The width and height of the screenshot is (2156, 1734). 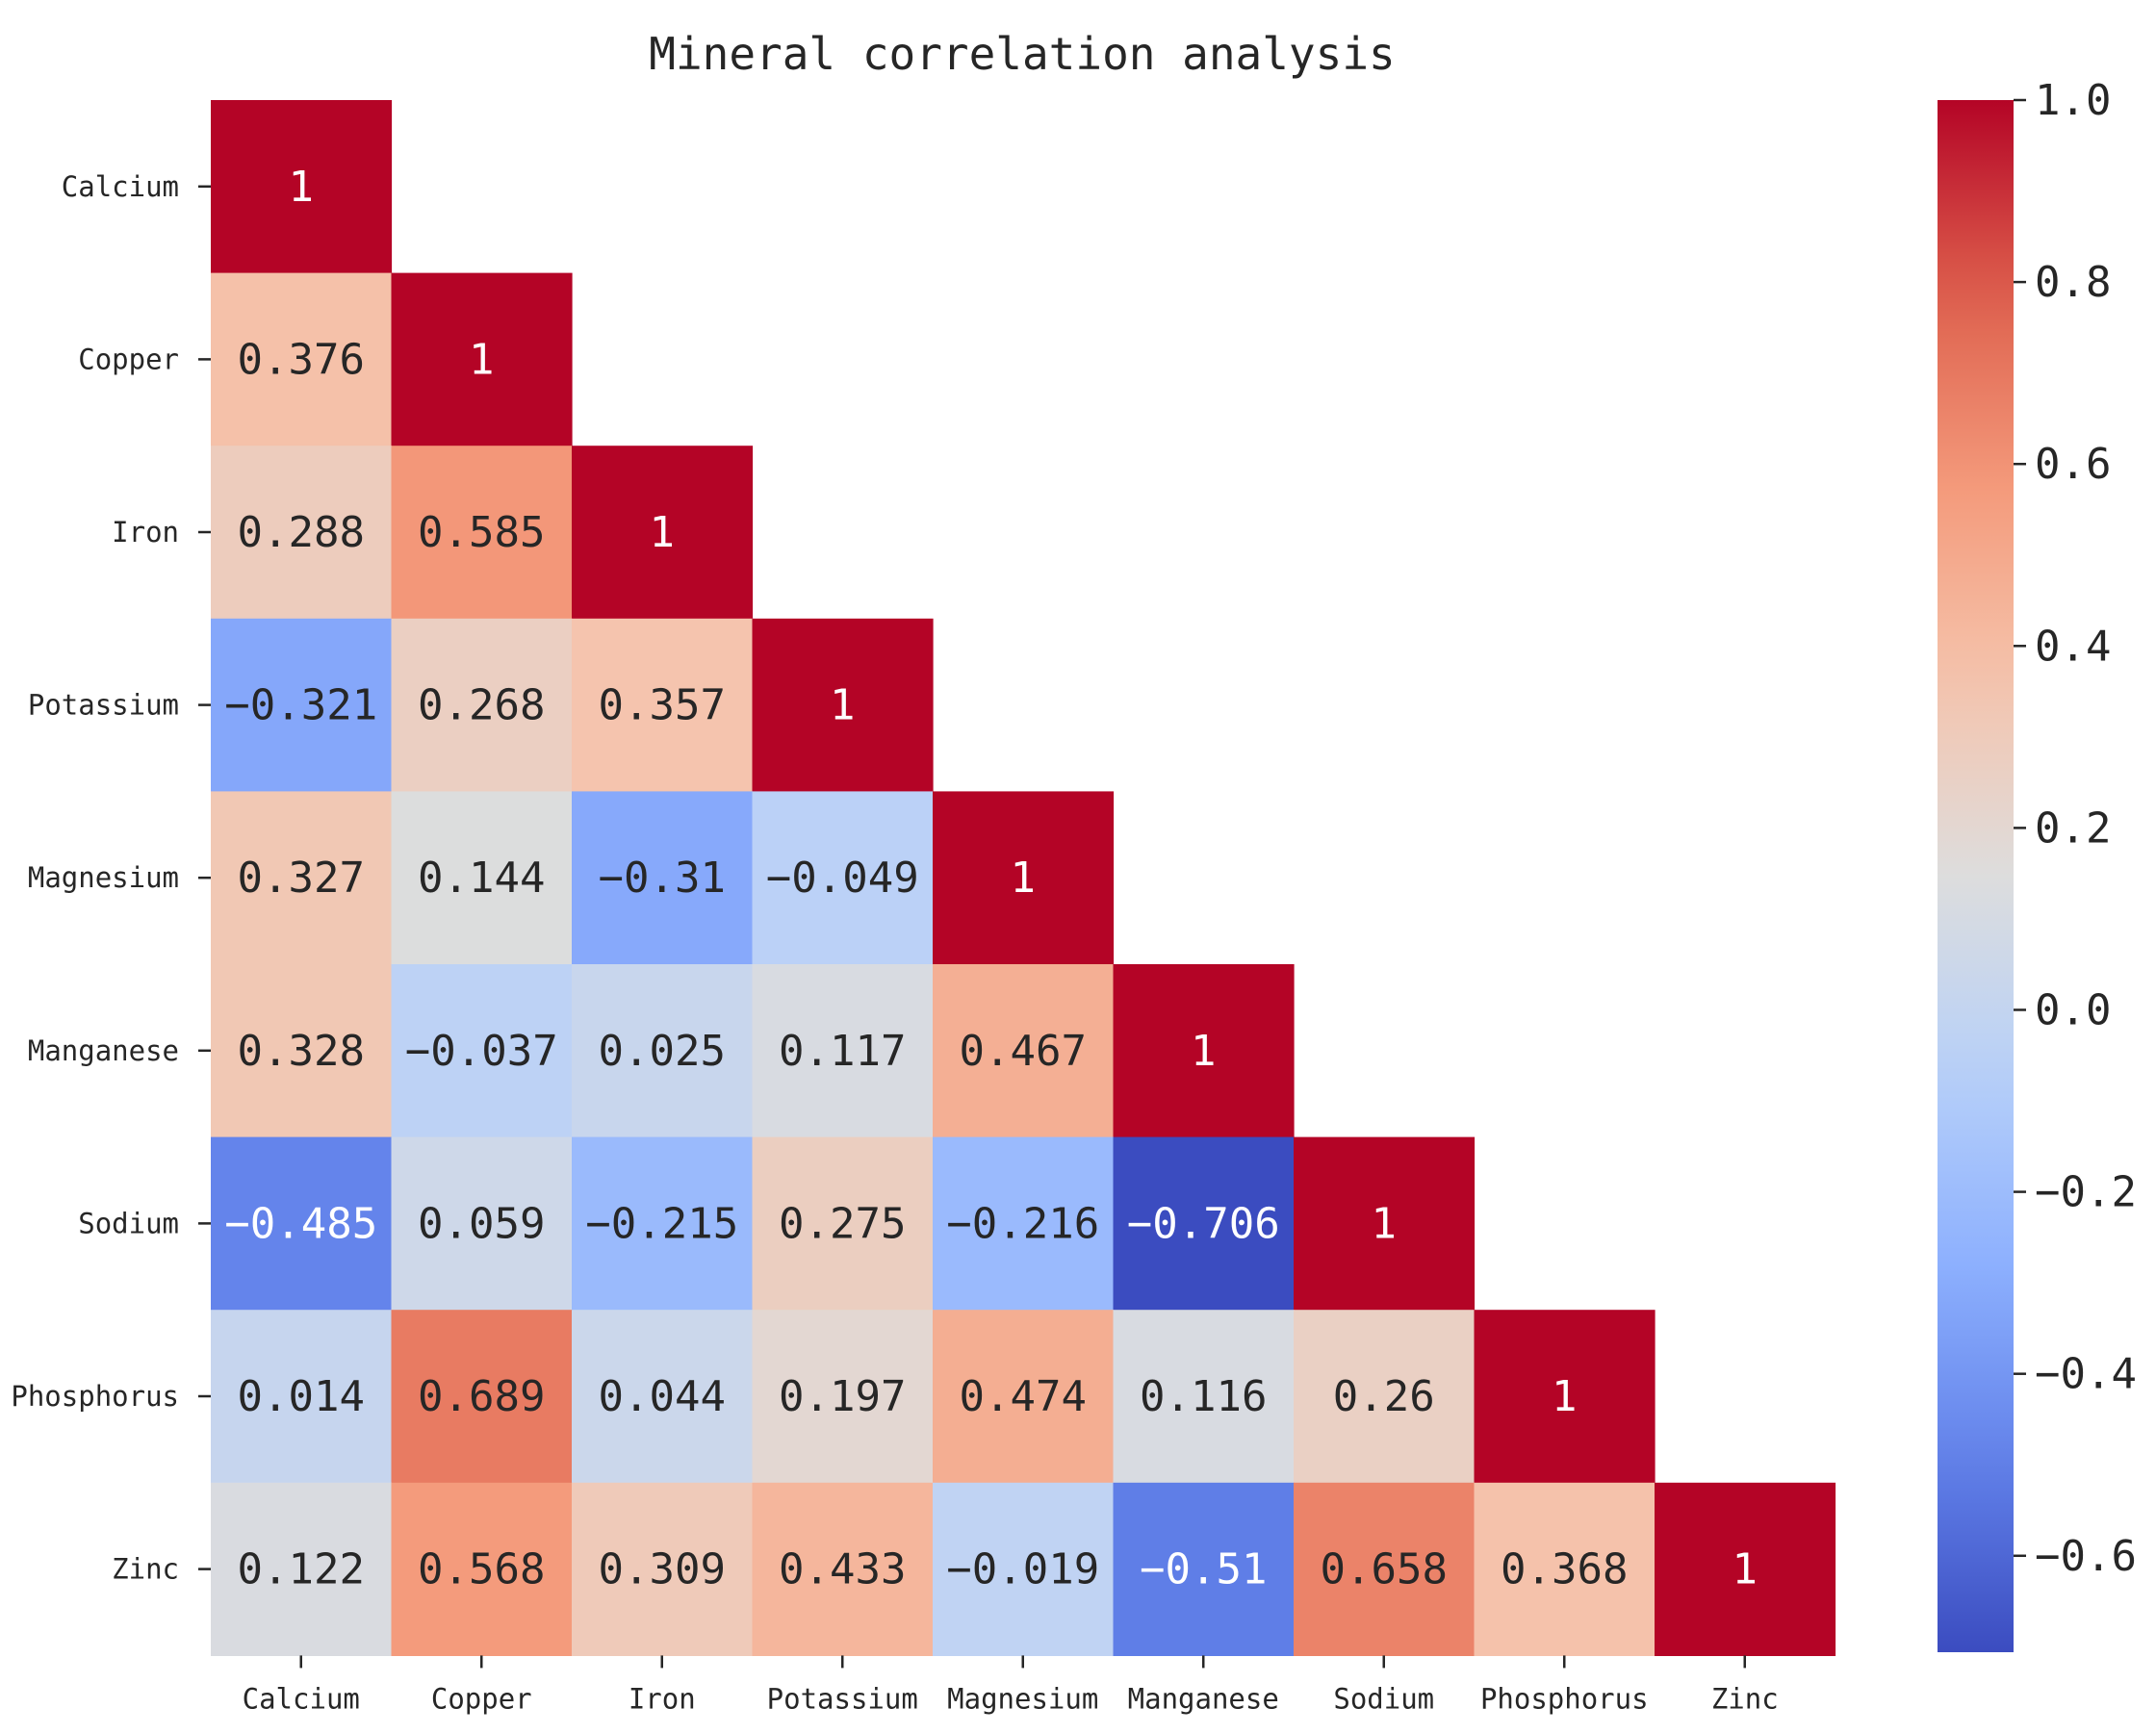 What do you see at coordinates (1383, 1699) in the screenshot?
I see `x-tick-label: Sodium` at bounding box center [1383, 1699].